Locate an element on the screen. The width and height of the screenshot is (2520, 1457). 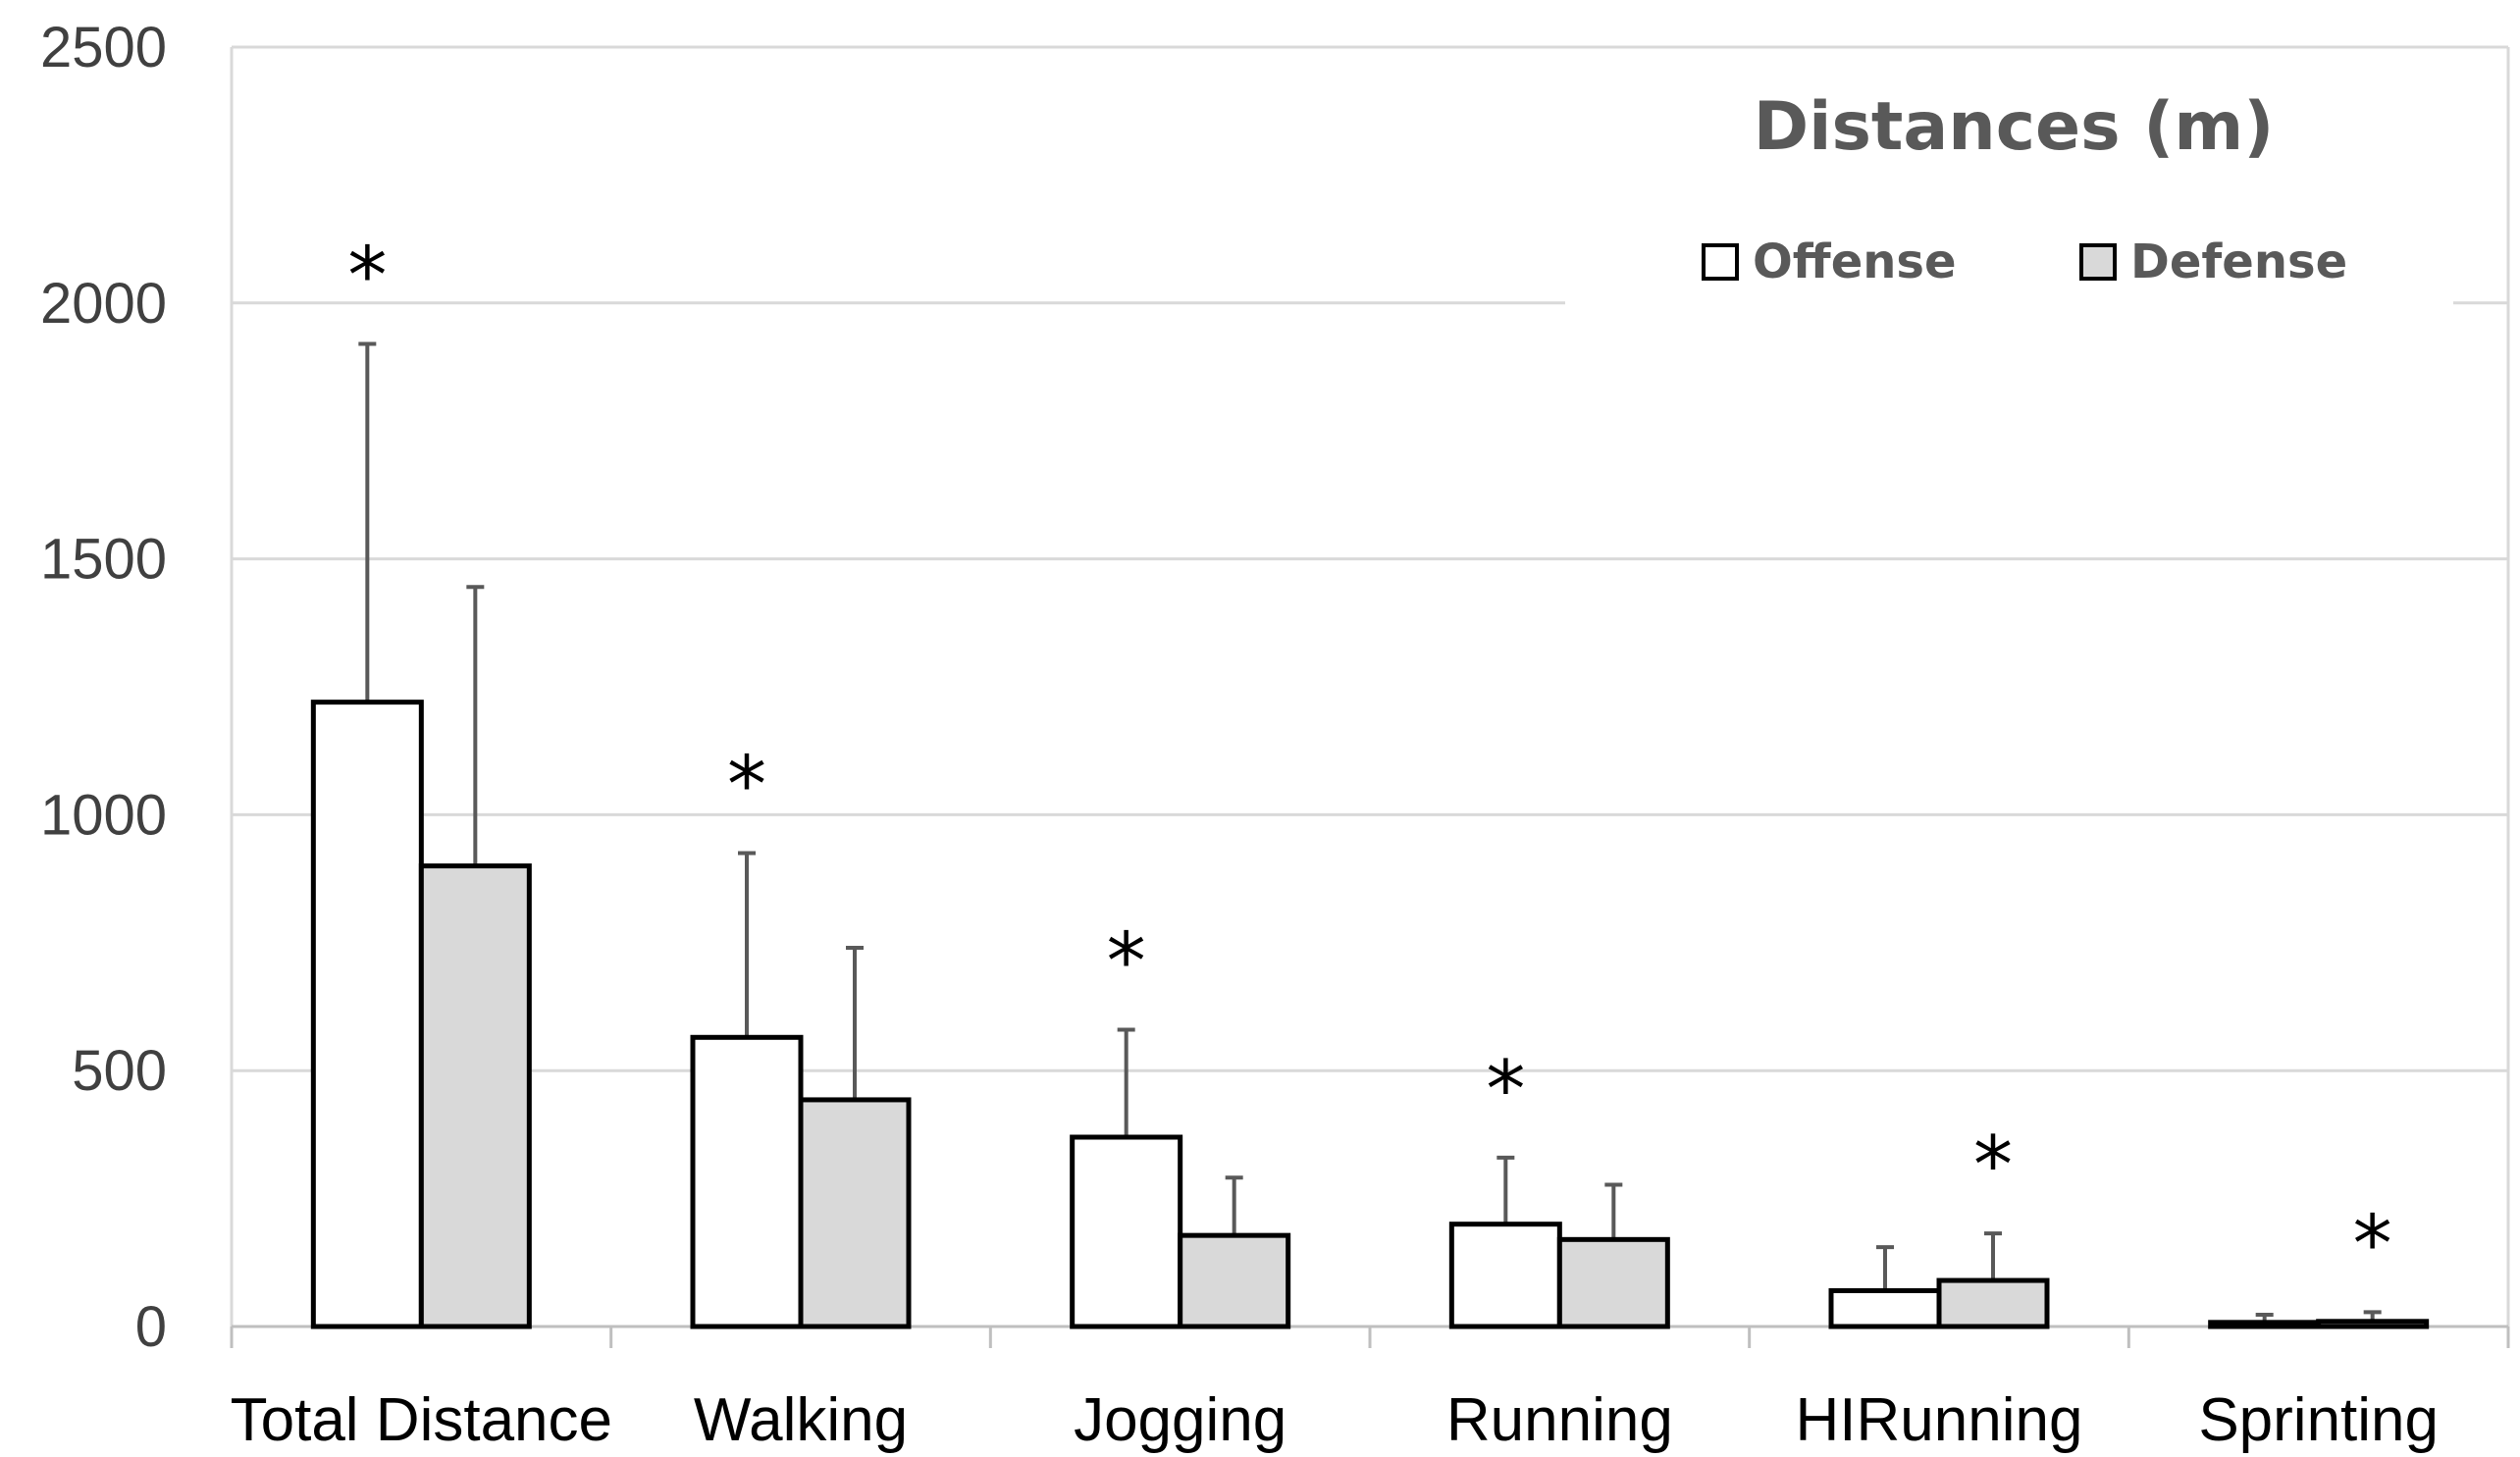
y-tick-label: 2000 is located at coordinates (103, 304).